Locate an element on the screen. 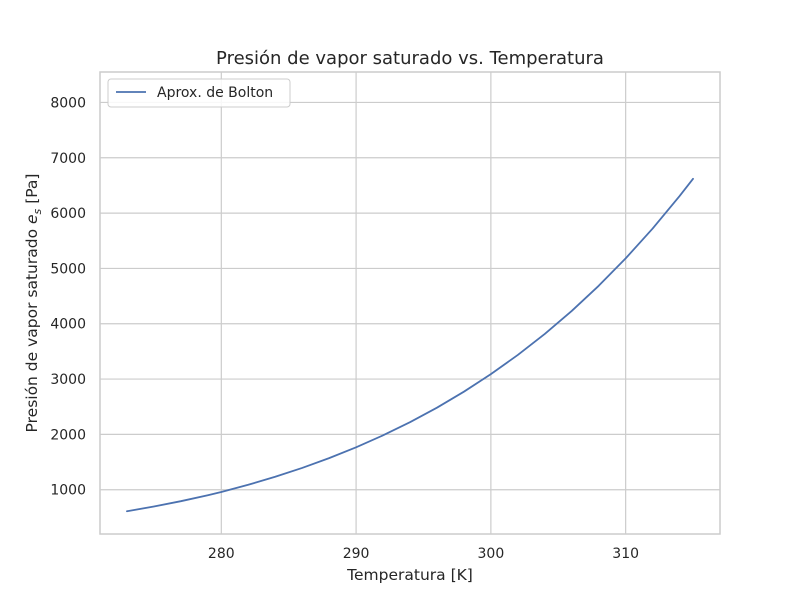 The width and height of the screenshot is (800, 600). x-tick-label: 290 is located at coordinates (356, 554).